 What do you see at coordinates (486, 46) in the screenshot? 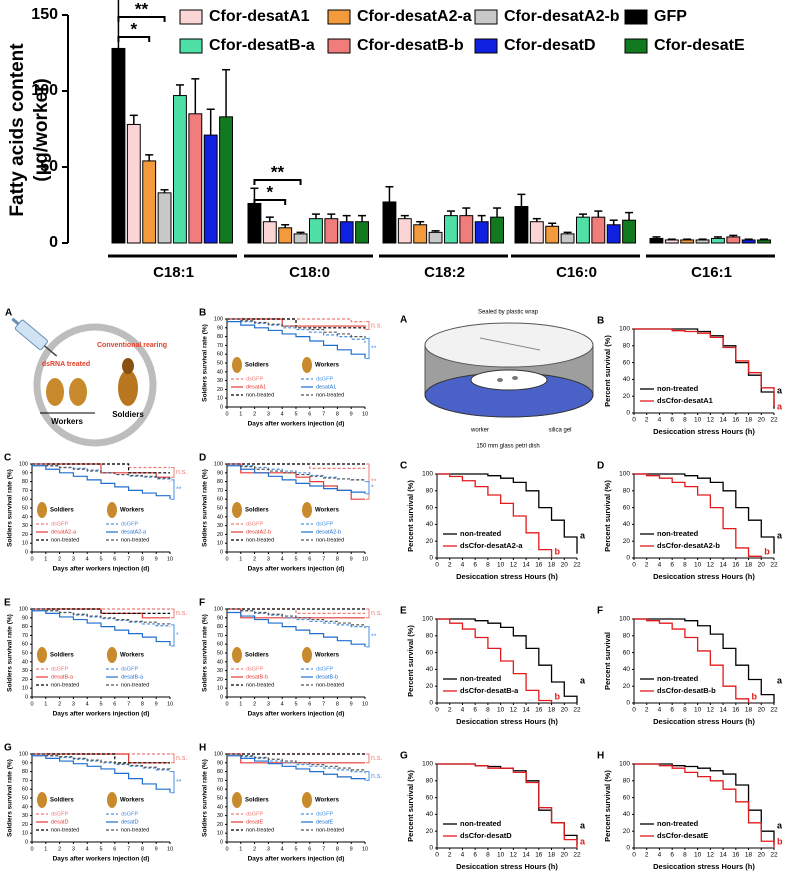
I see `legend-swatch` at bounding box center [486, 46].